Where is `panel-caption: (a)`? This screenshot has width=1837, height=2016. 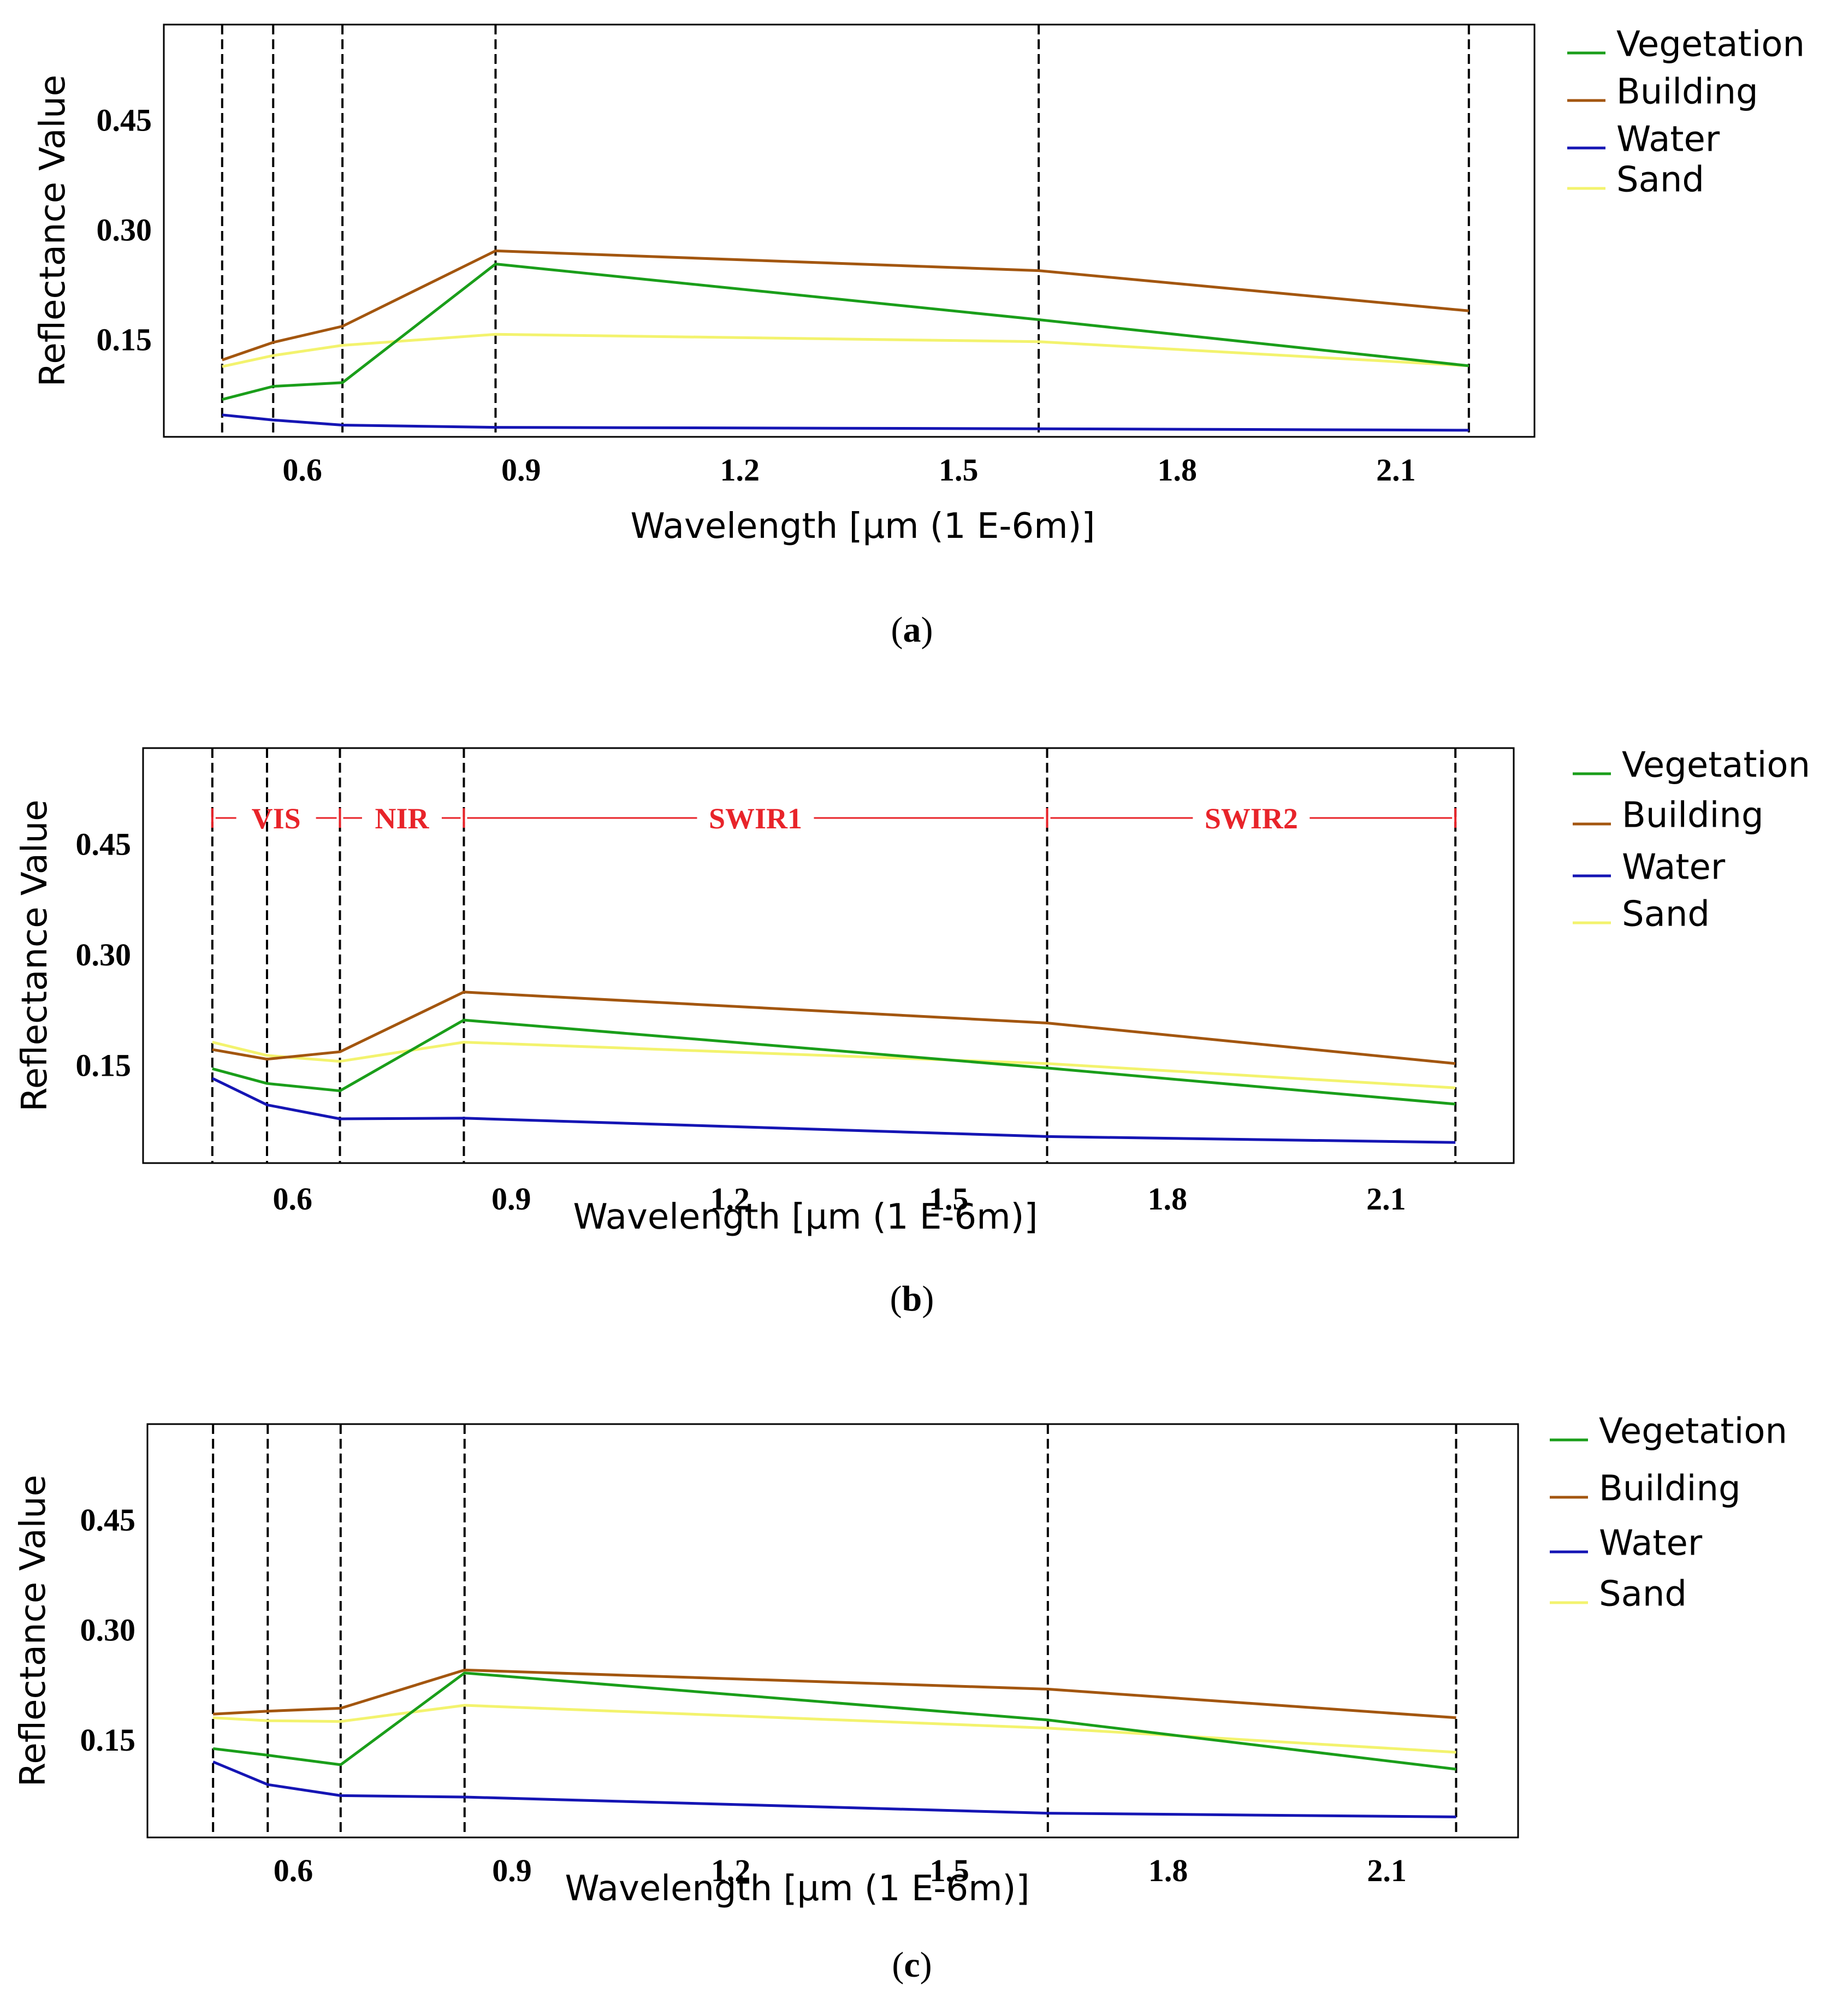 panel-caption: (a) is located at coordinates (912, 630).